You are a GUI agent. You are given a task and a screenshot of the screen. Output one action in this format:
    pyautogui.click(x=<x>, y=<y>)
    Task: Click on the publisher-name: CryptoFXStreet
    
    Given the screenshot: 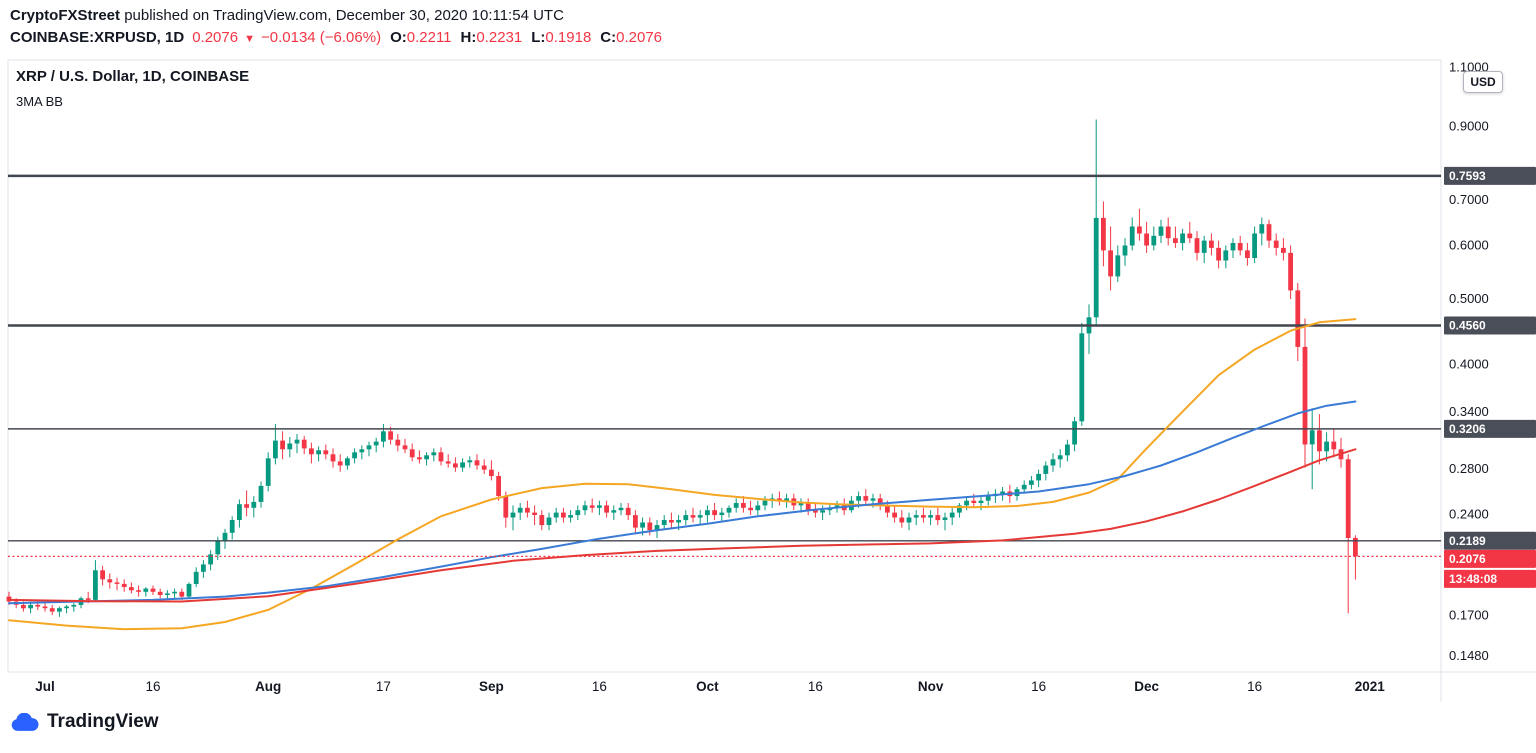 What is the action you would take?
    pyautogui.click(x=65, y=15)
    